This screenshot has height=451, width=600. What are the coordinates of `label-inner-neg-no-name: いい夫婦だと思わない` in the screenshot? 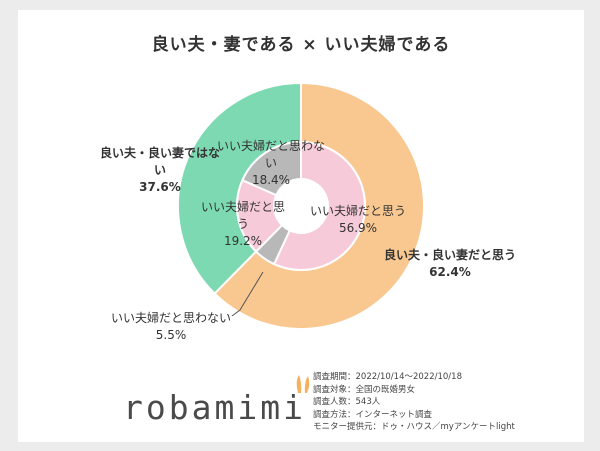 It's located at (270, 154).